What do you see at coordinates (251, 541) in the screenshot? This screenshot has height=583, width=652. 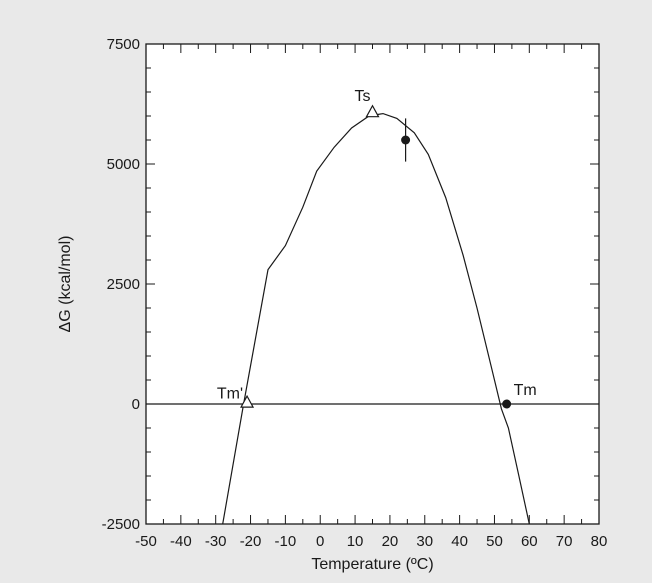 I see `x-tick-label: -20` at bounding box center [251, 541].